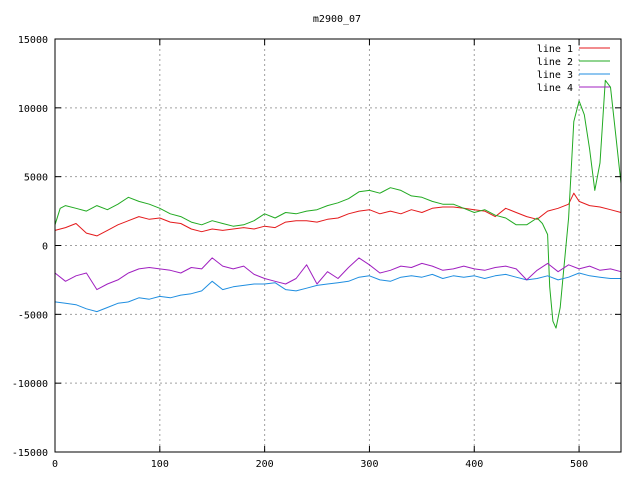  I want to click on x-tick-label: 300, so click(369, 464).